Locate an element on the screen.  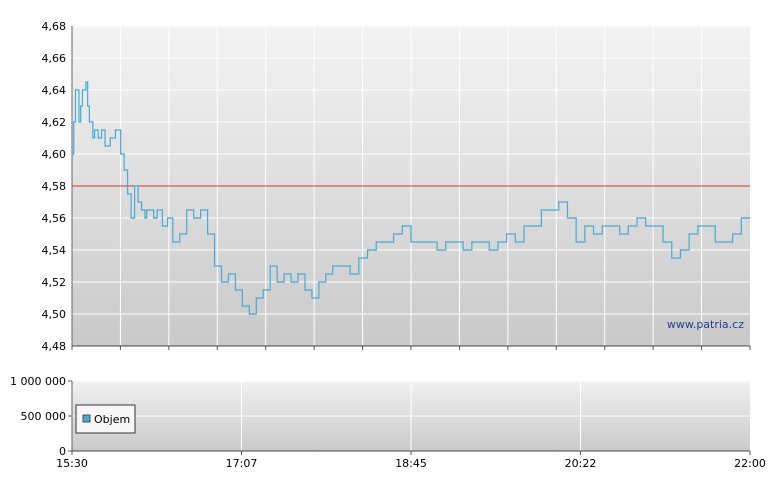
price-y-tick-label: 4,48 is located at coordinates (54, 346).